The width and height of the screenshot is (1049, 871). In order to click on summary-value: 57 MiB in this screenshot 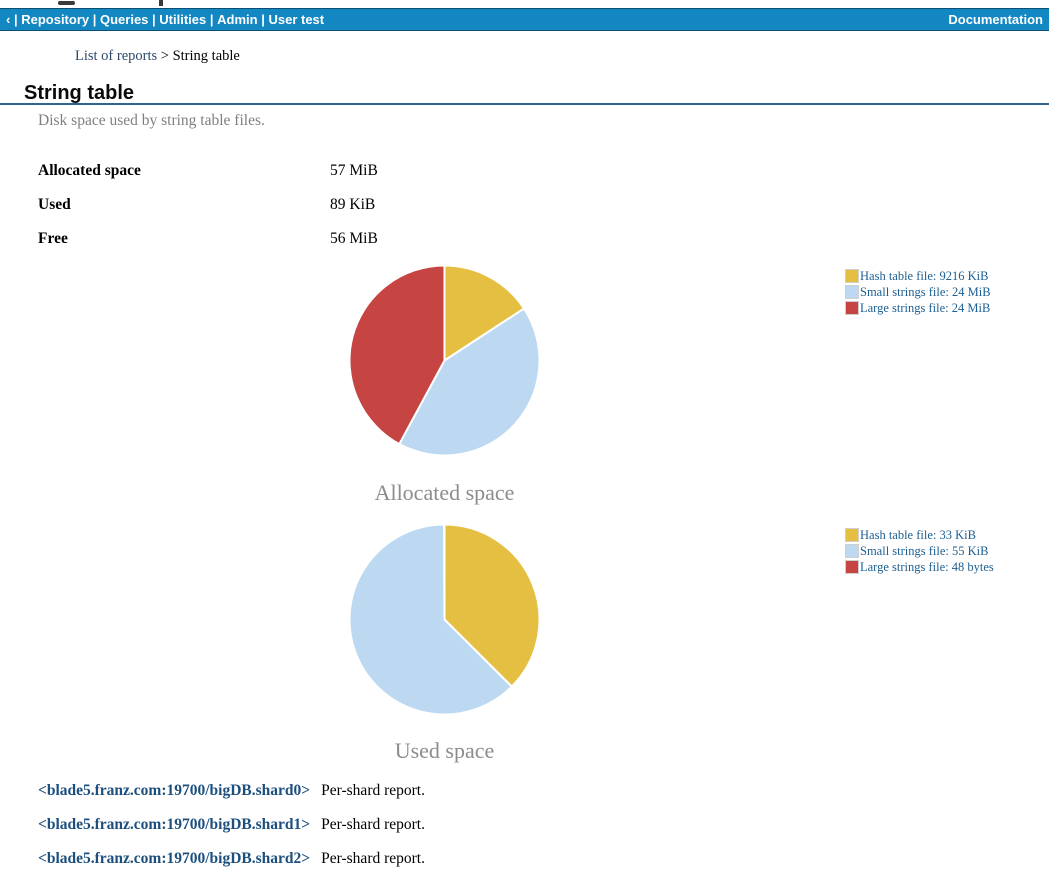, I will do `click(354, 170)`.